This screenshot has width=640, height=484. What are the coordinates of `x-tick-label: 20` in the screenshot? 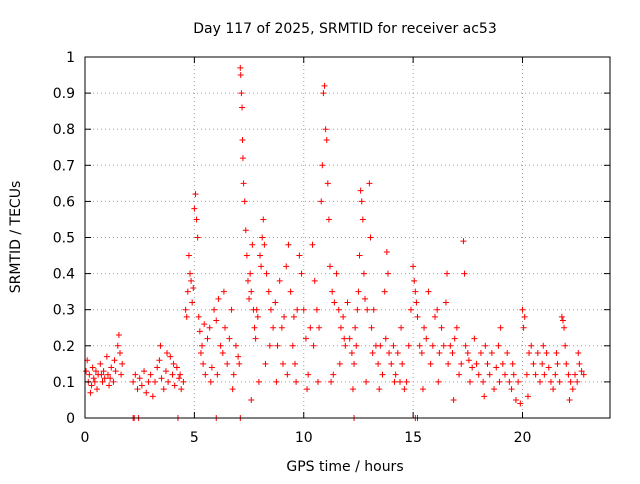 It's located at (523, 438).